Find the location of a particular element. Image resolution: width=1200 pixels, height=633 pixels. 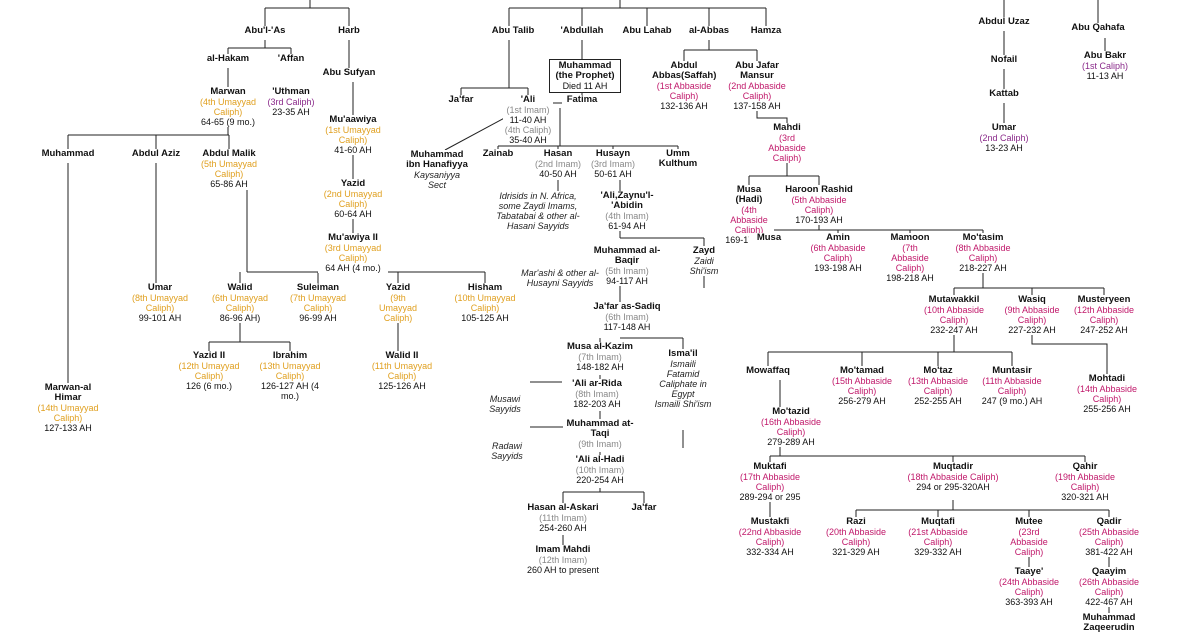

person-name: Imam Mahdi is located at coordinates (563, 549).